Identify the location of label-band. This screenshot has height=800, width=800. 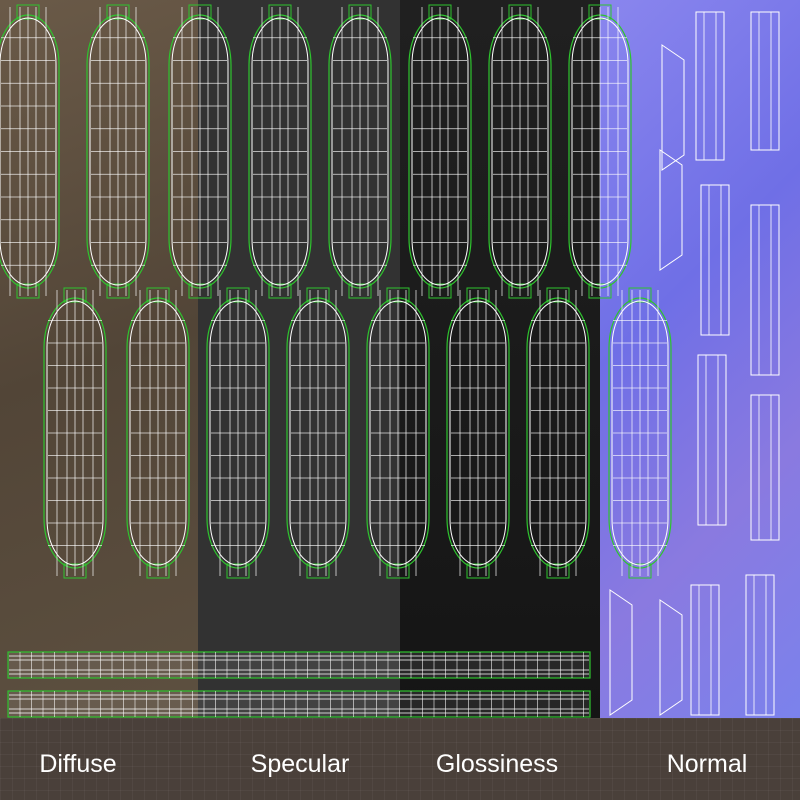
(400, 759).